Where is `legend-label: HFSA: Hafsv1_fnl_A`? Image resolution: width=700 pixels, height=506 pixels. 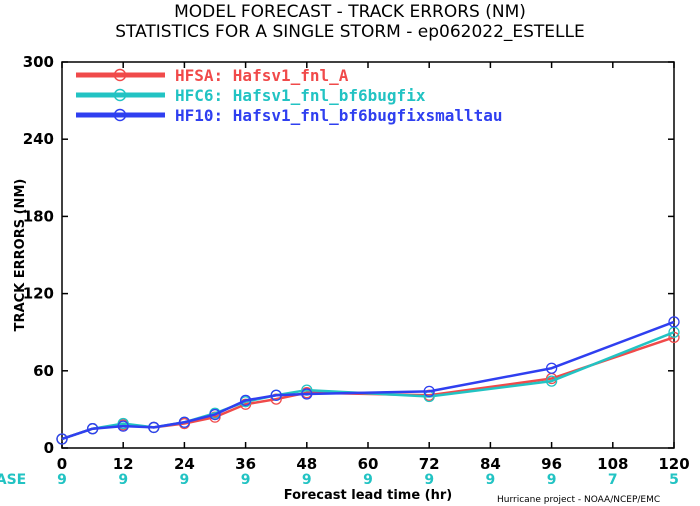
legend-label: HFSA: Hafsv1_fnl_A is located at coordinates (262, 75).